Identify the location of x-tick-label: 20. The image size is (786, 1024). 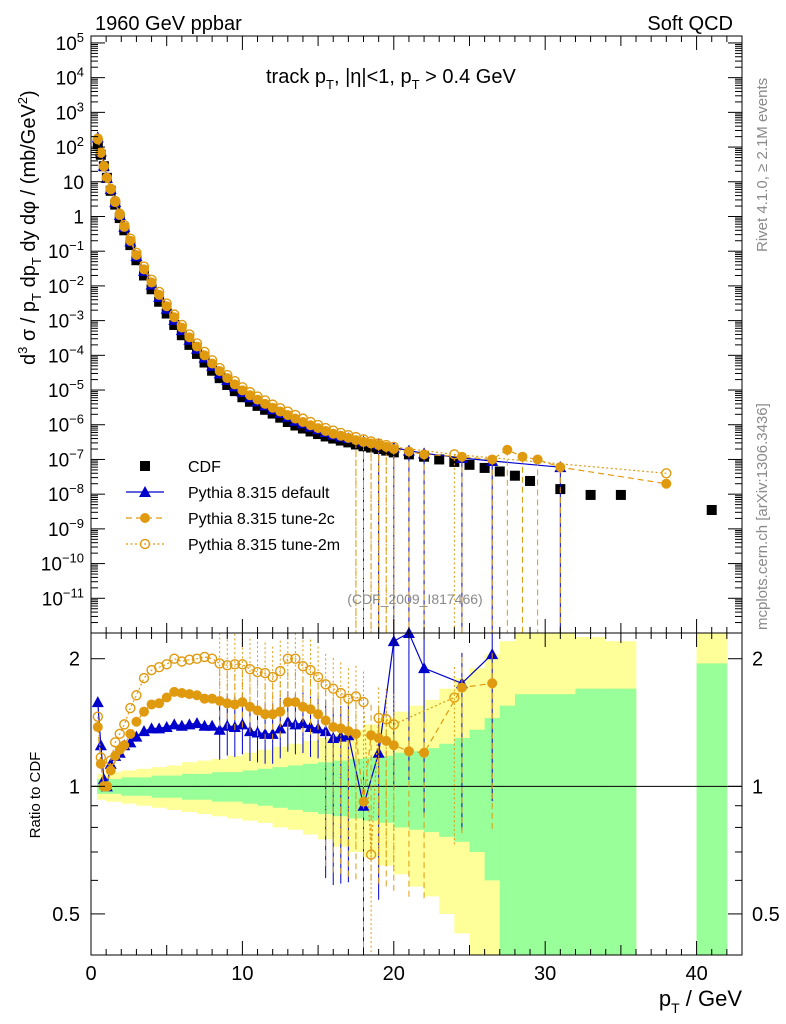
(394, 974).